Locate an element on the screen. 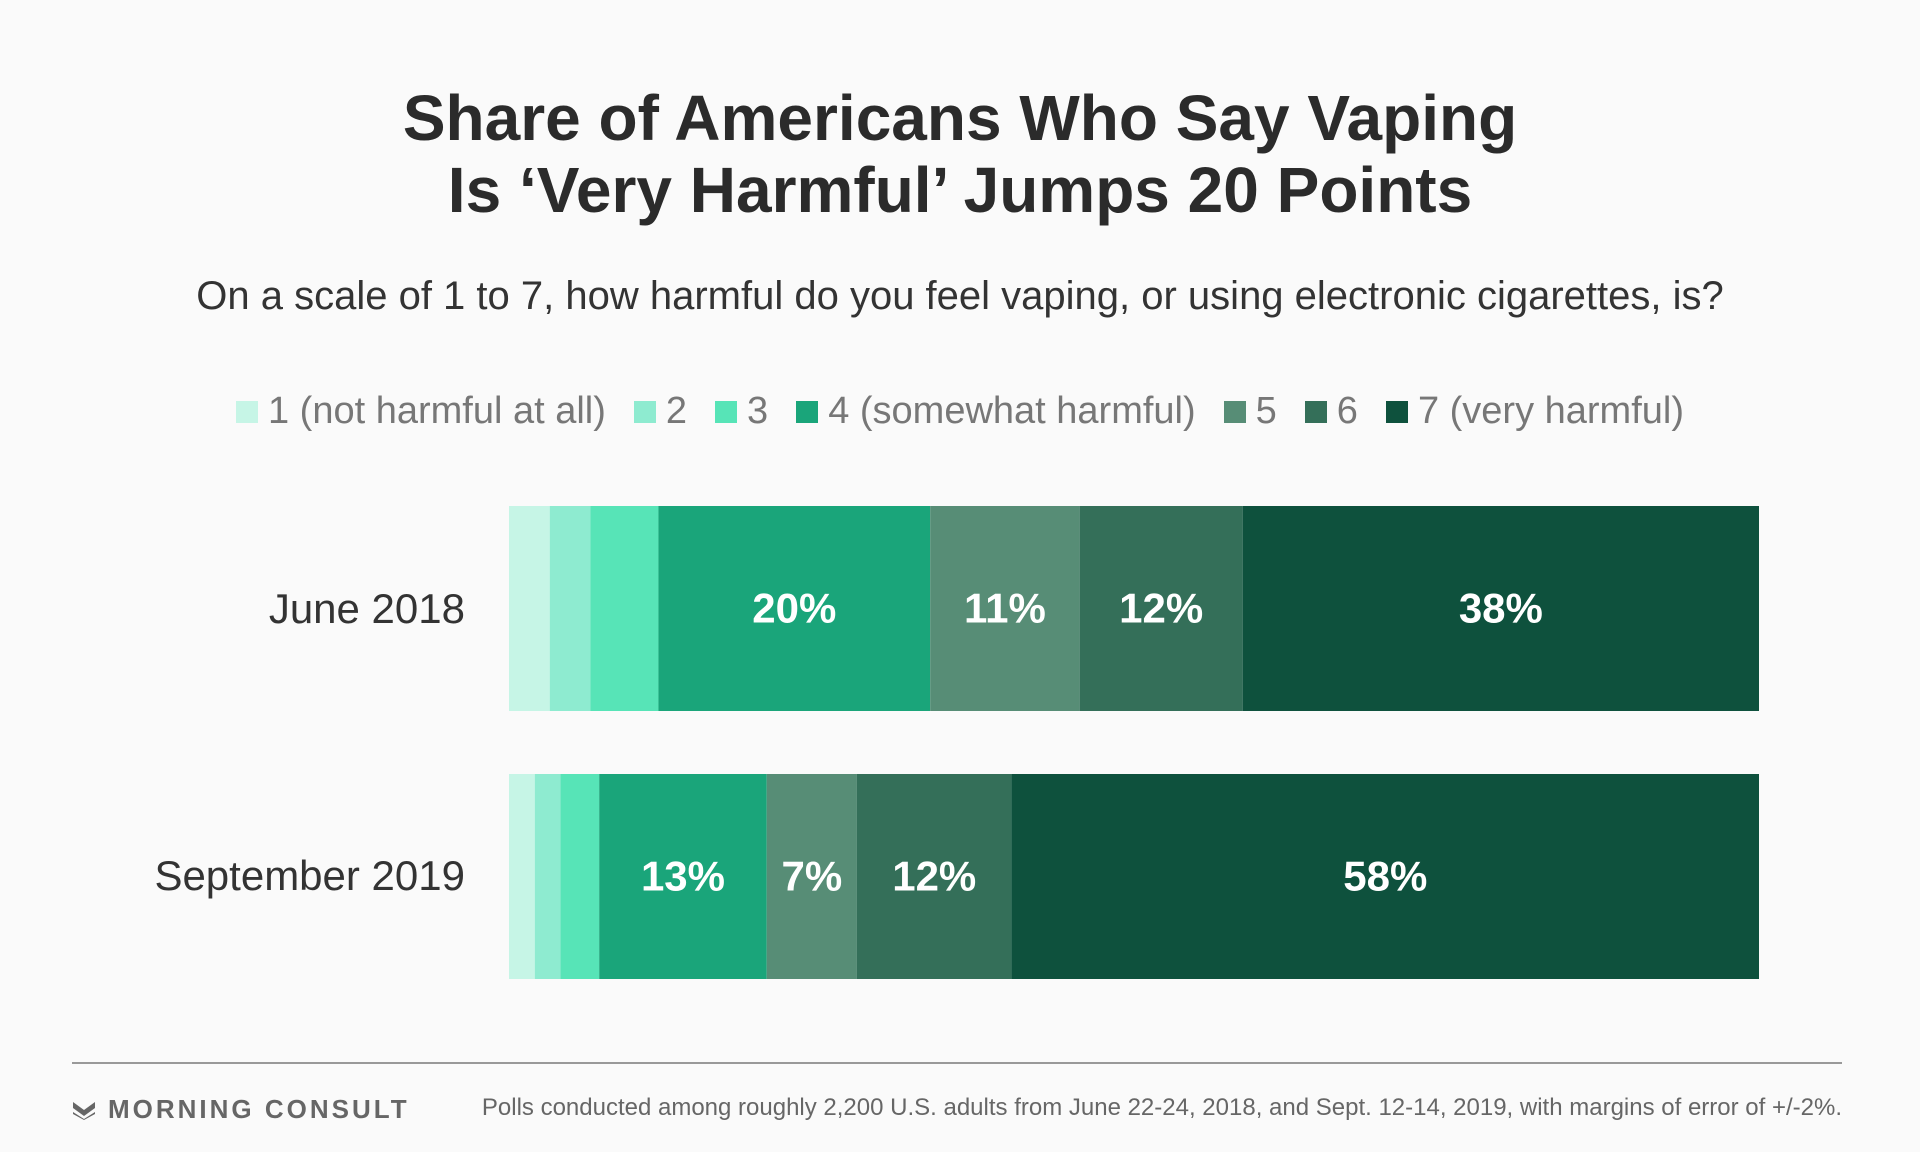 The image size is (1920, 1152). row-label-september-2019: September 2019 is located at coordinates (309, 875).